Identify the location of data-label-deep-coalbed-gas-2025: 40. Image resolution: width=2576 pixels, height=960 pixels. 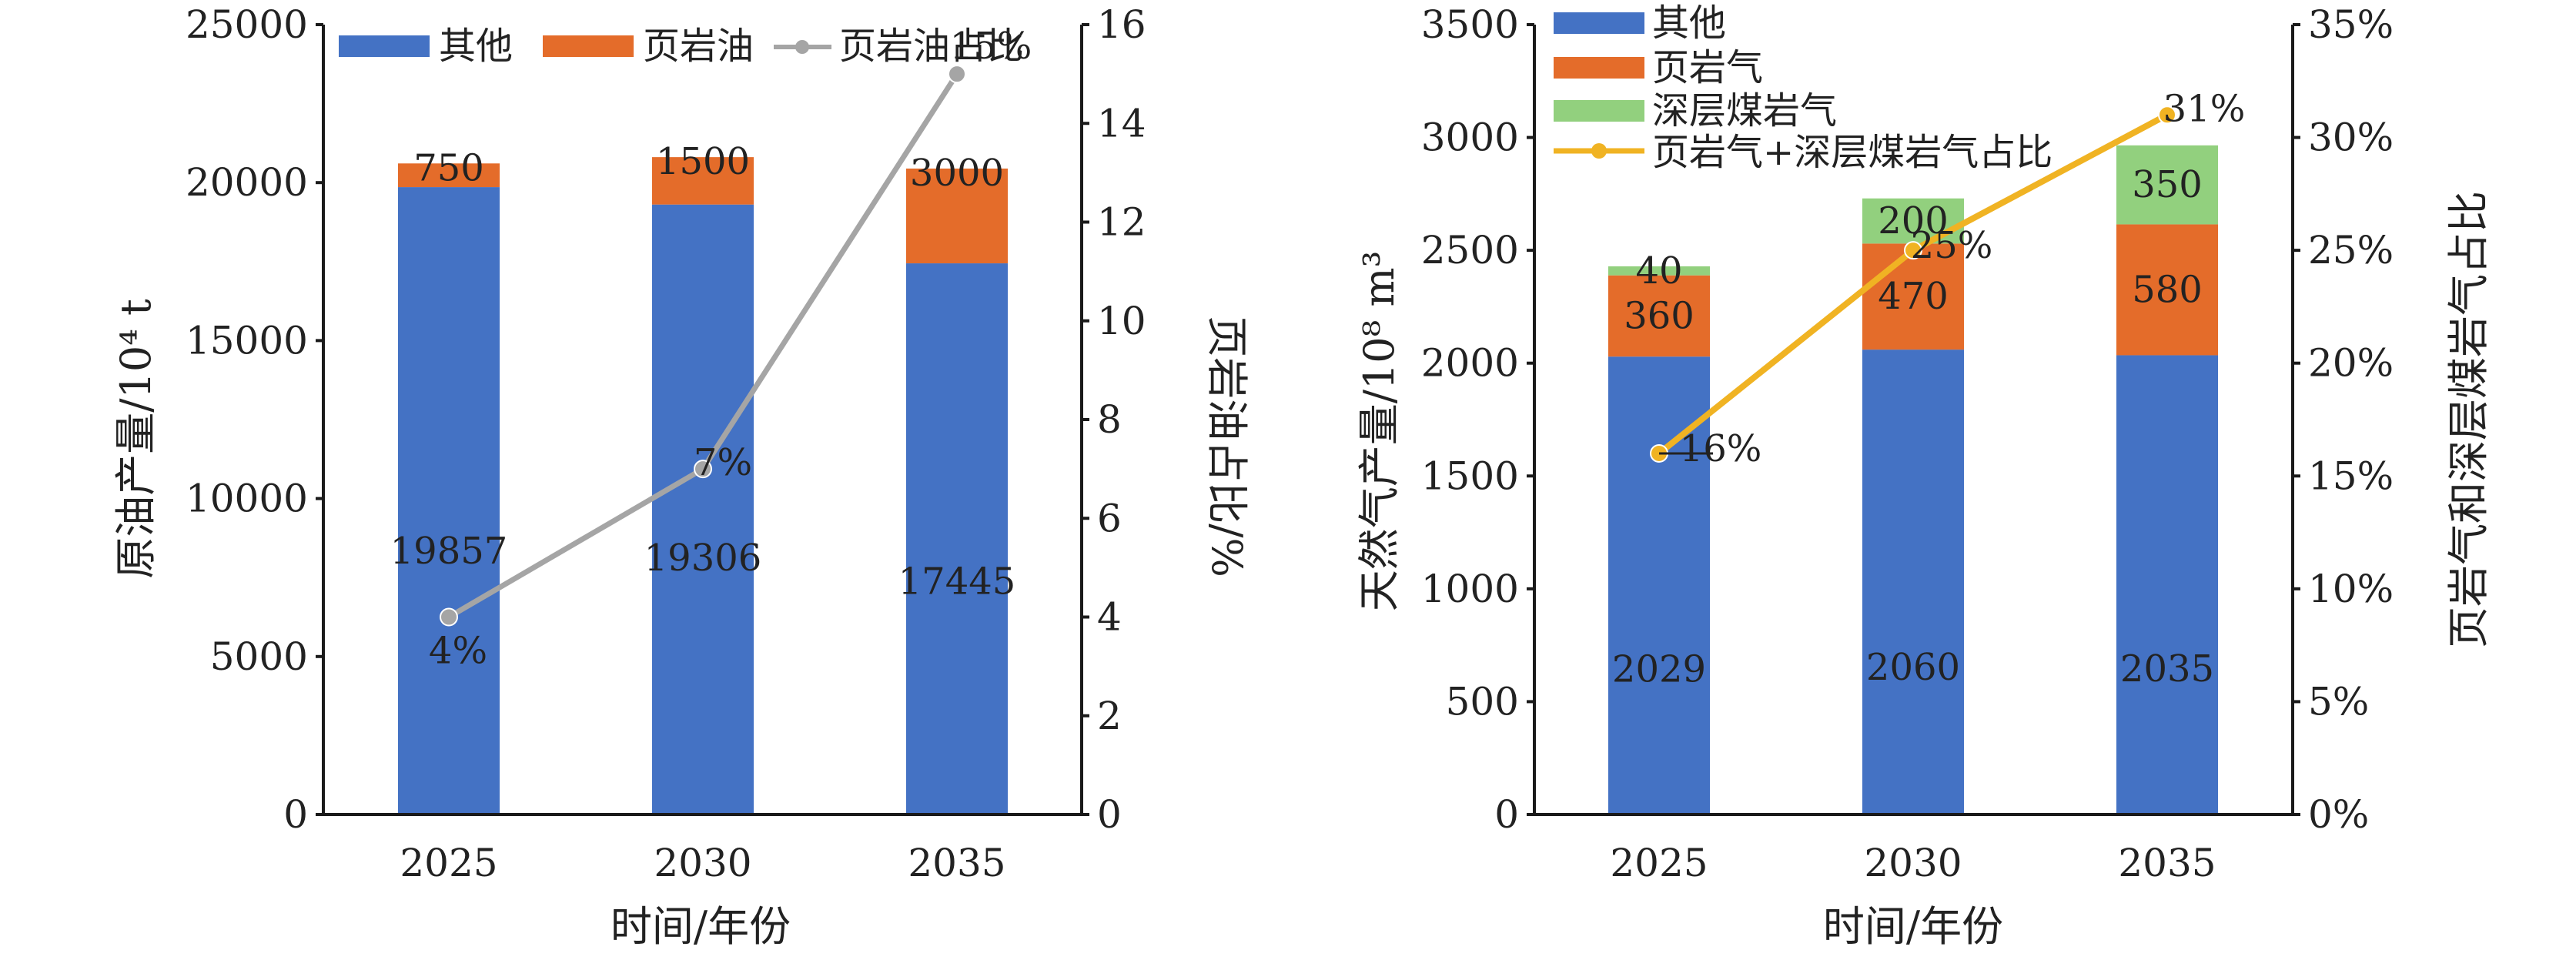
(1659, 271).